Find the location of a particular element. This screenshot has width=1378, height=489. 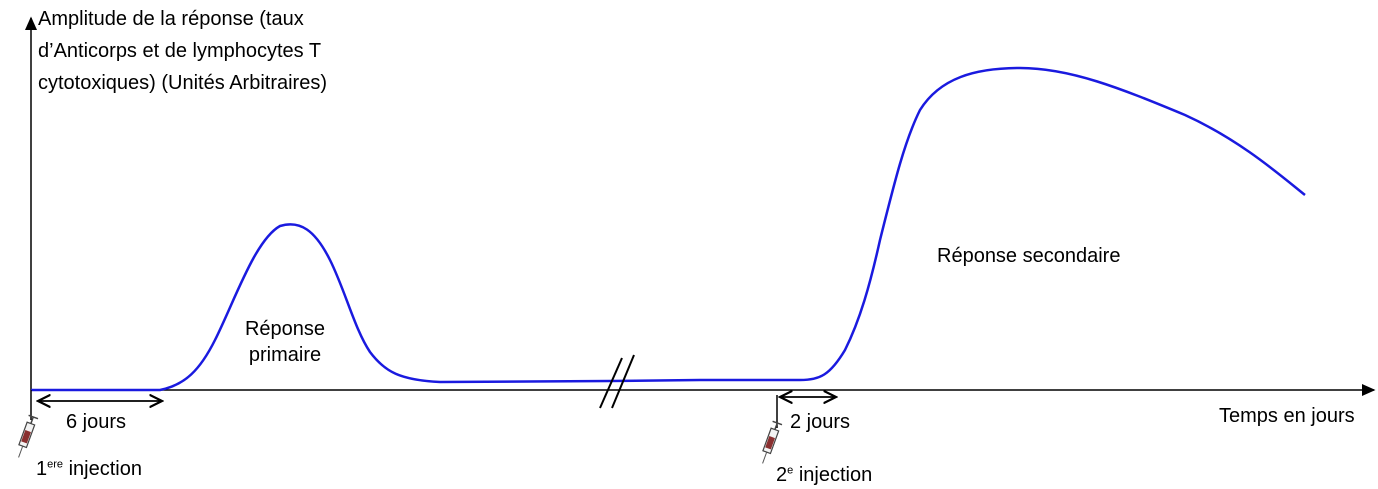

injection-text-1: injection is located at coordinates (105, 469).